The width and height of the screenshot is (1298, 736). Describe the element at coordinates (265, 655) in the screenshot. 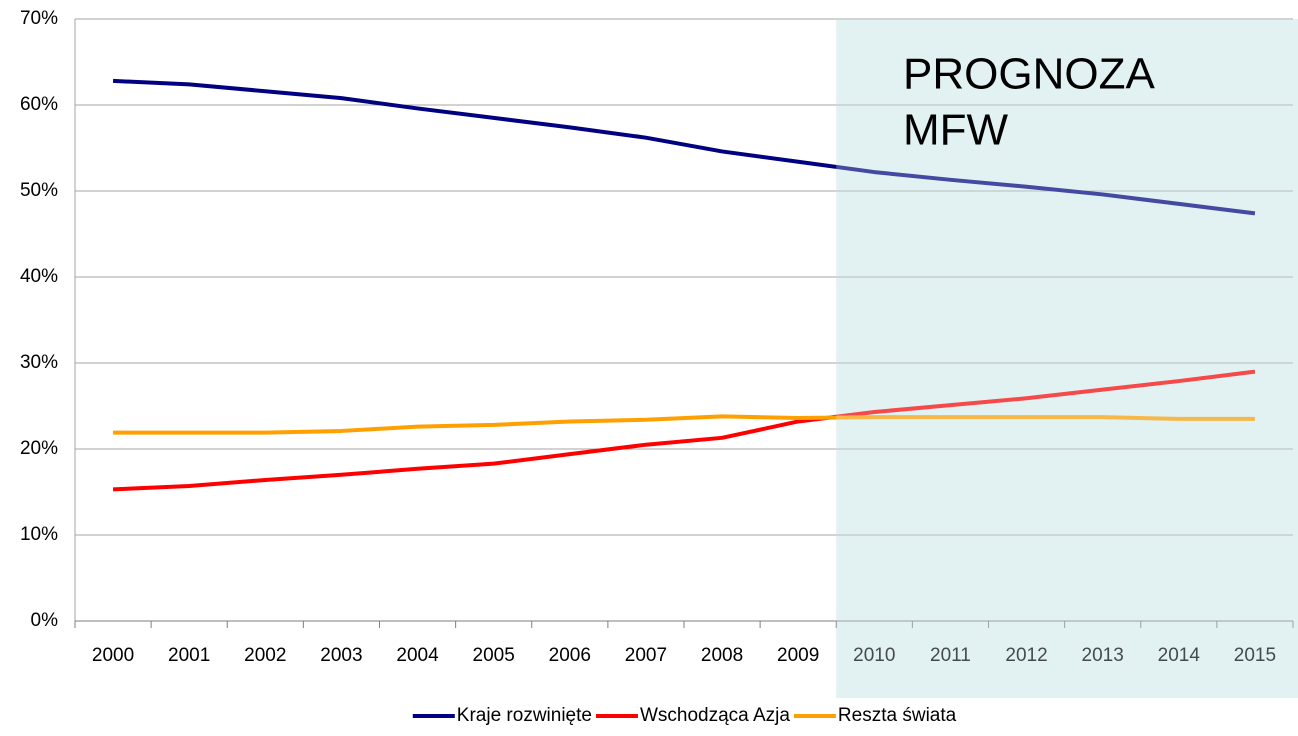

I see `x-tick-label: 2002` at that location.